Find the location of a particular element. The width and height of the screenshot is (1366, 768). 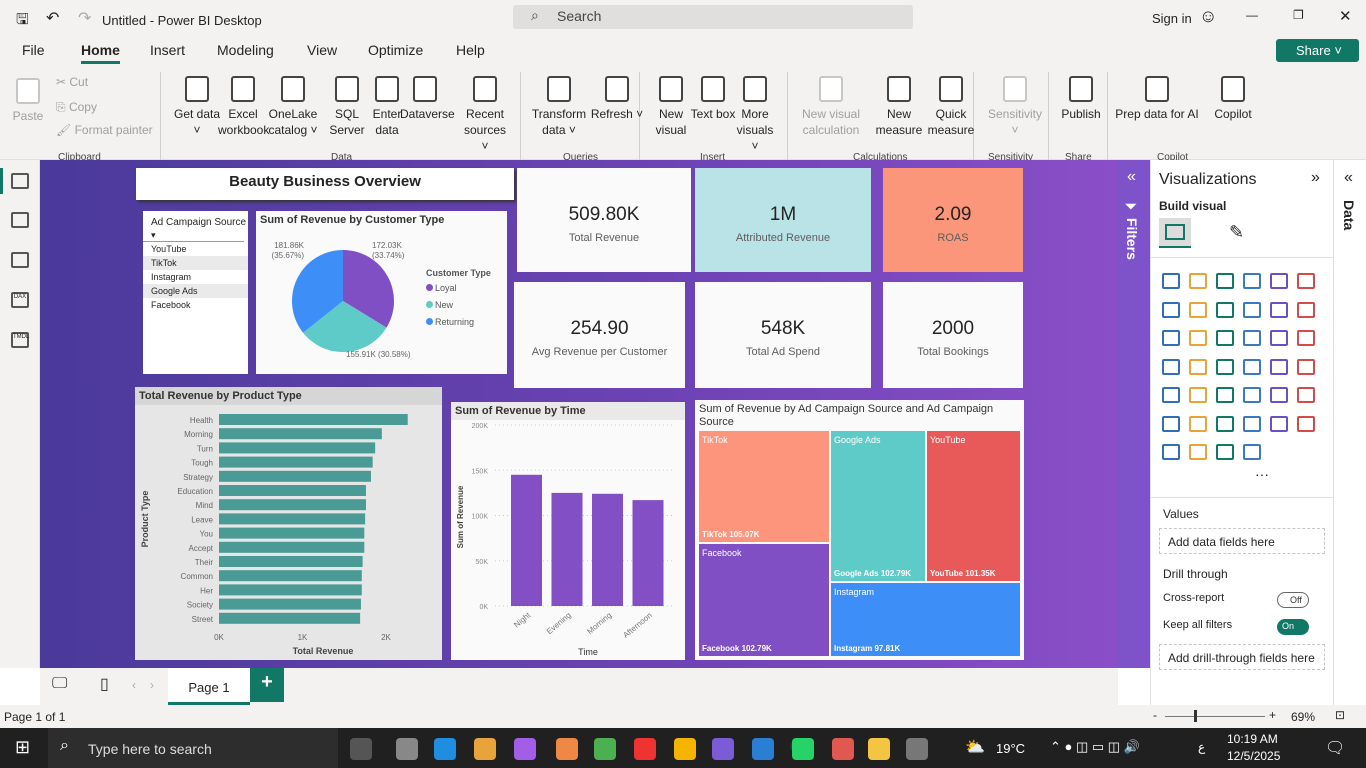

tmdl-view-icon: TMDL is located at coordinates (20, 340).